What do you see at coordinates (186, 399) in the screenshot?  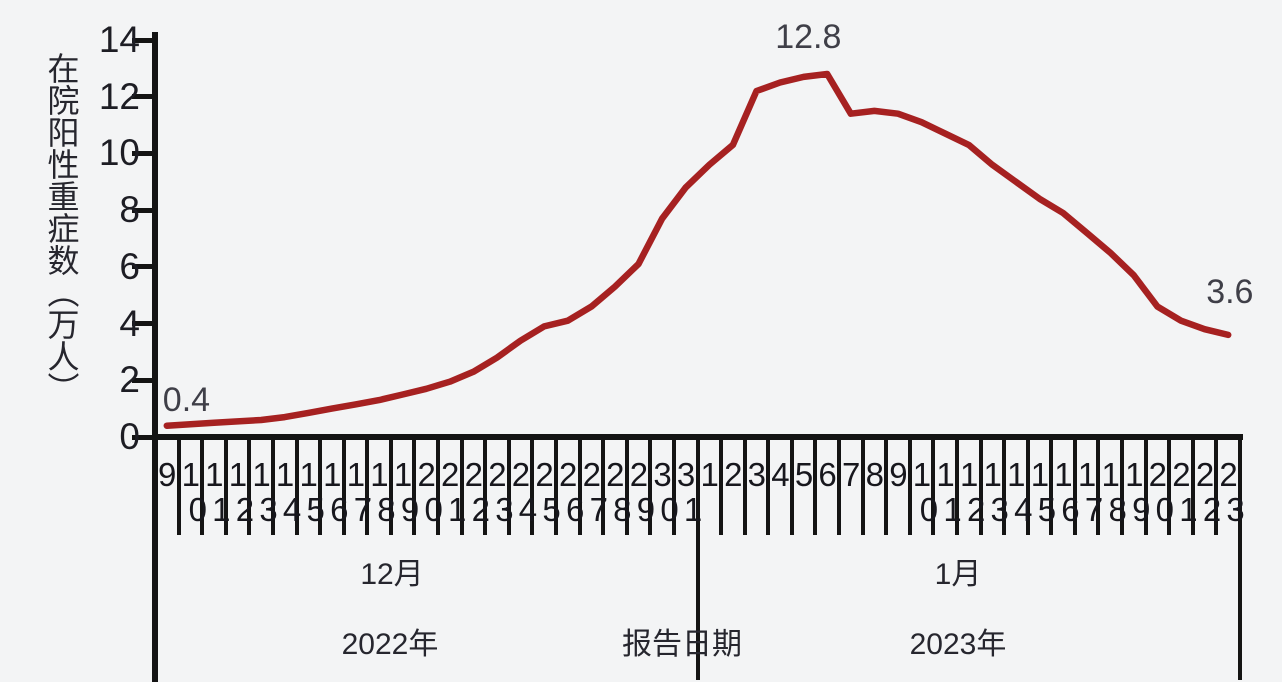 I see `data-label-0.4: 0.4` at bounding box center [186, 399].